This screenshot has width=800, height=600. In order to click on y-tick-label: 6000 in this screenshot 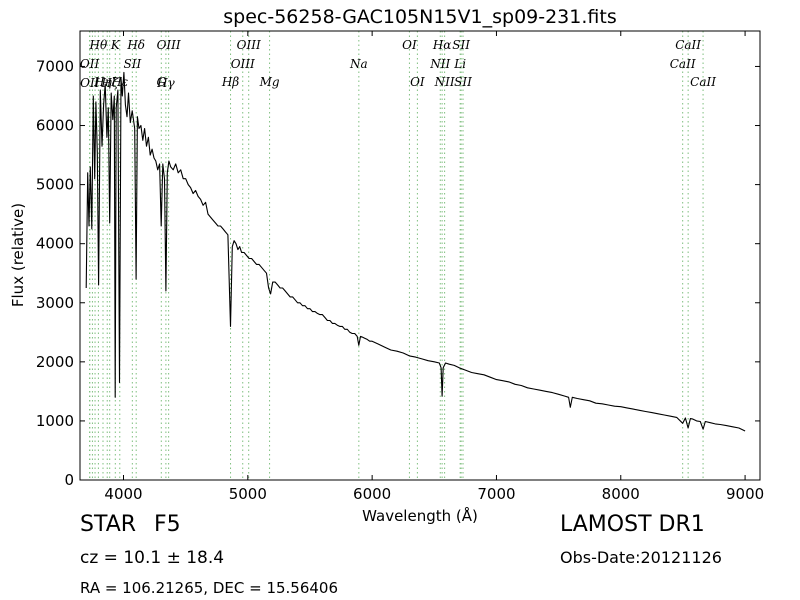, I will do `click(55, 126)`.